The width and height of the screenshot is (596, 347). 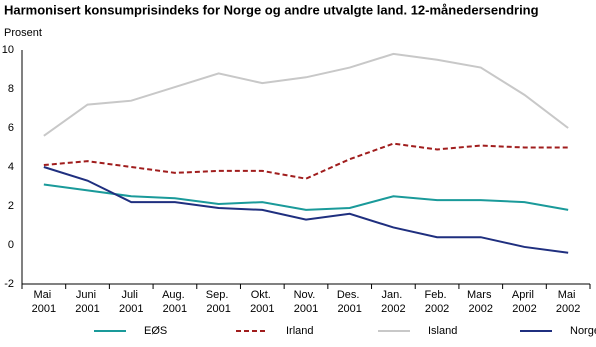 I want to click on legend-label: Island, so click(x=442, y=331).